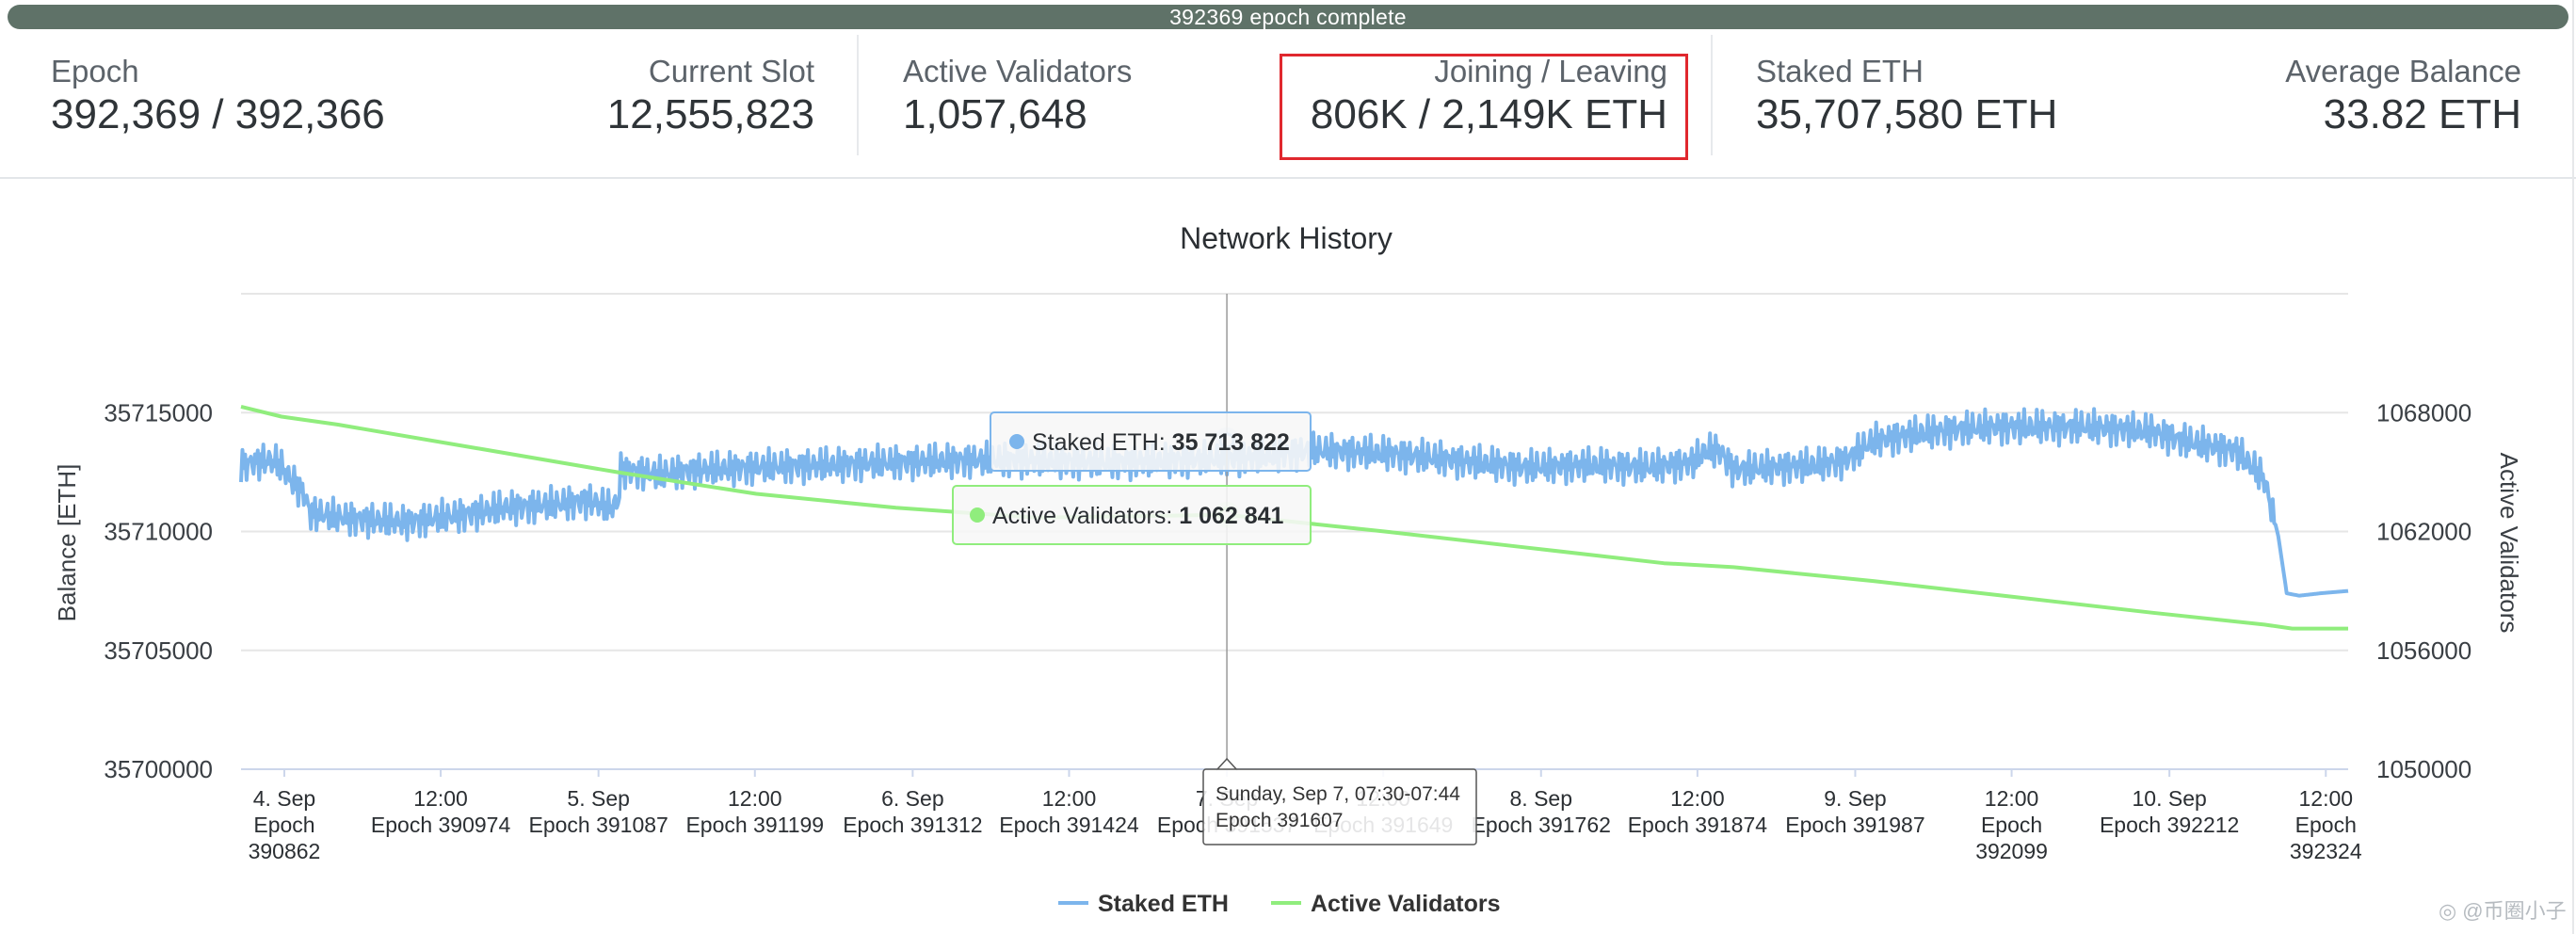 The width and height of the screenshot is (2576, 934). I want to click on y-left-tick-label: 35700000, so click(158, 769).